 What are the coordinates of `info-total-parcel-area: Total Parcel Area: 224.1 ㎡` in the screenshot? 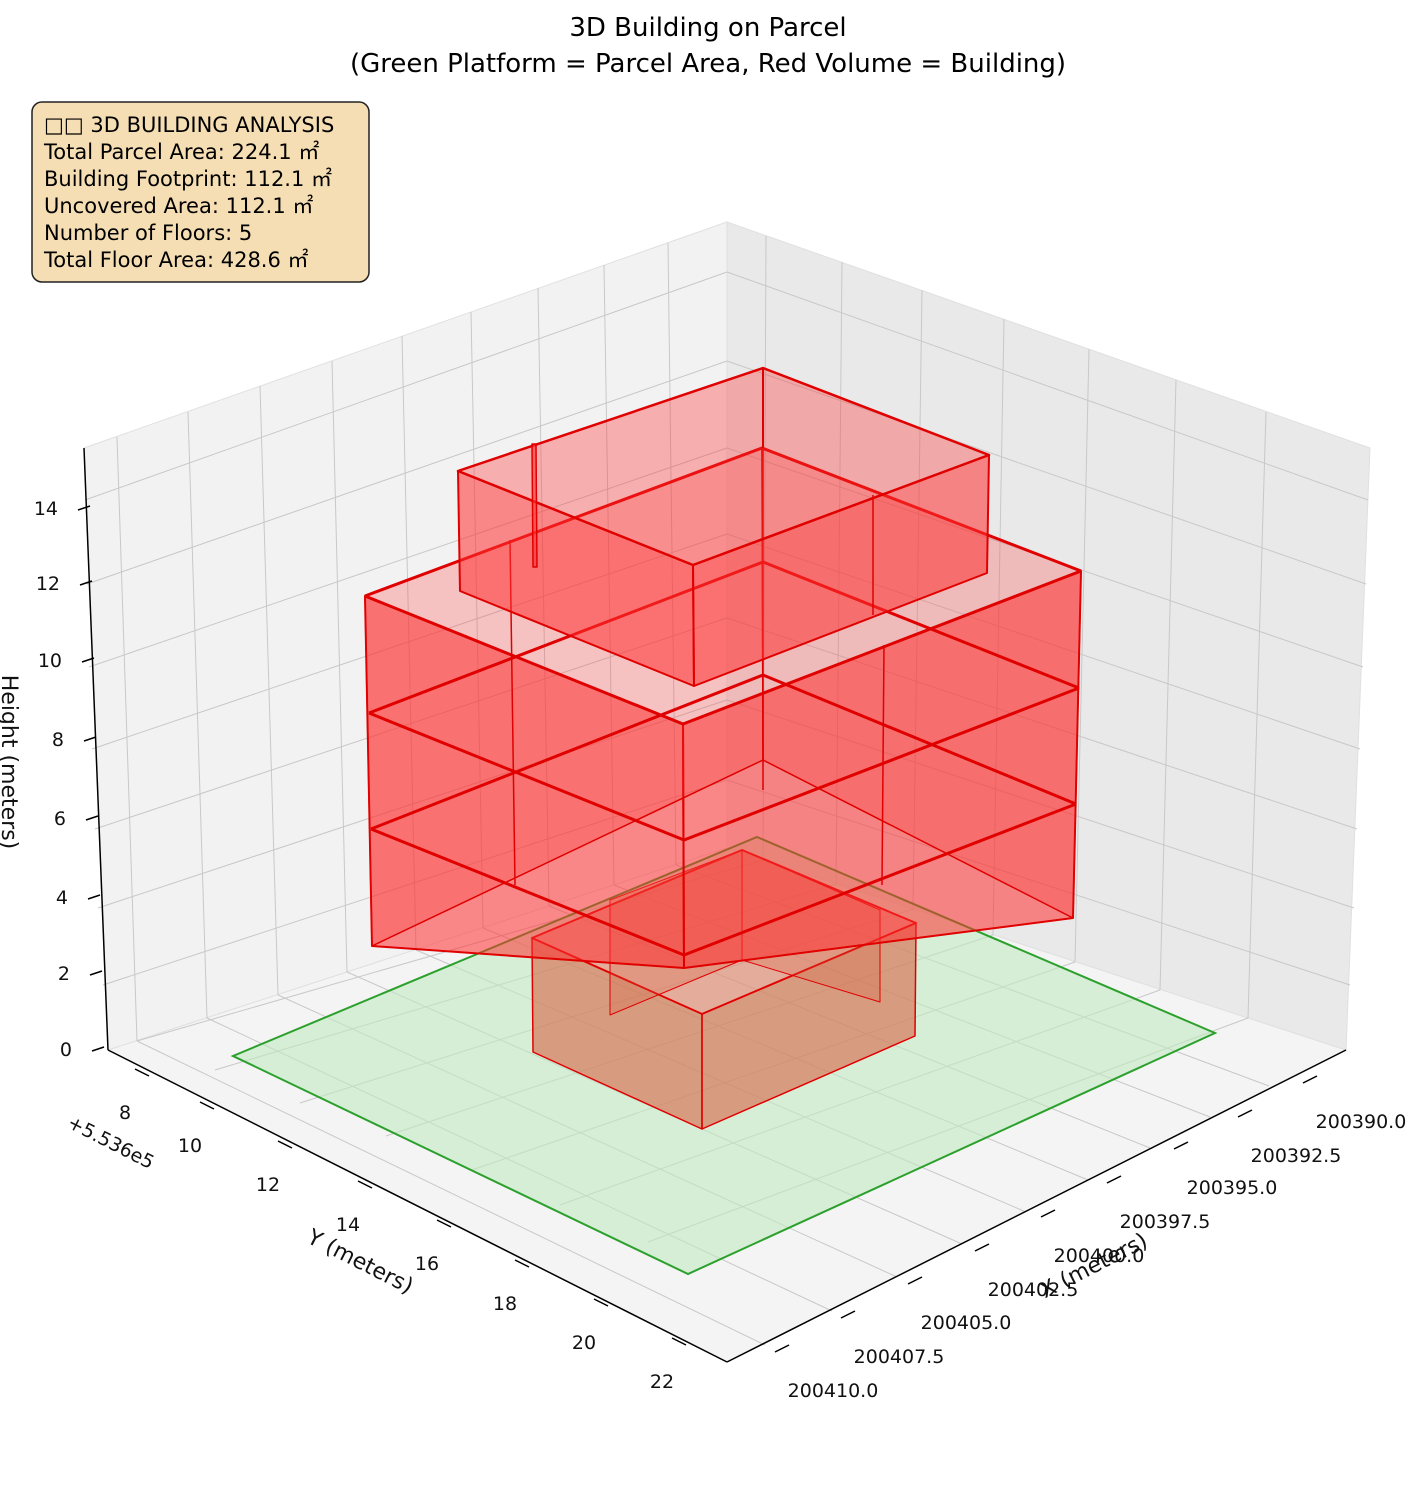 It's located at (181, 152).